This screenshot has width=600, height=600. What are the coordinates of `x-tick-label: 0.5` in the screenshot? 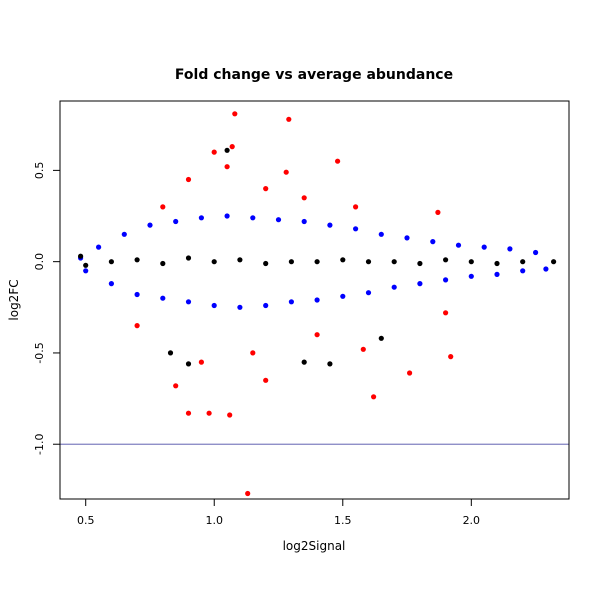 It's located at (86, 520).